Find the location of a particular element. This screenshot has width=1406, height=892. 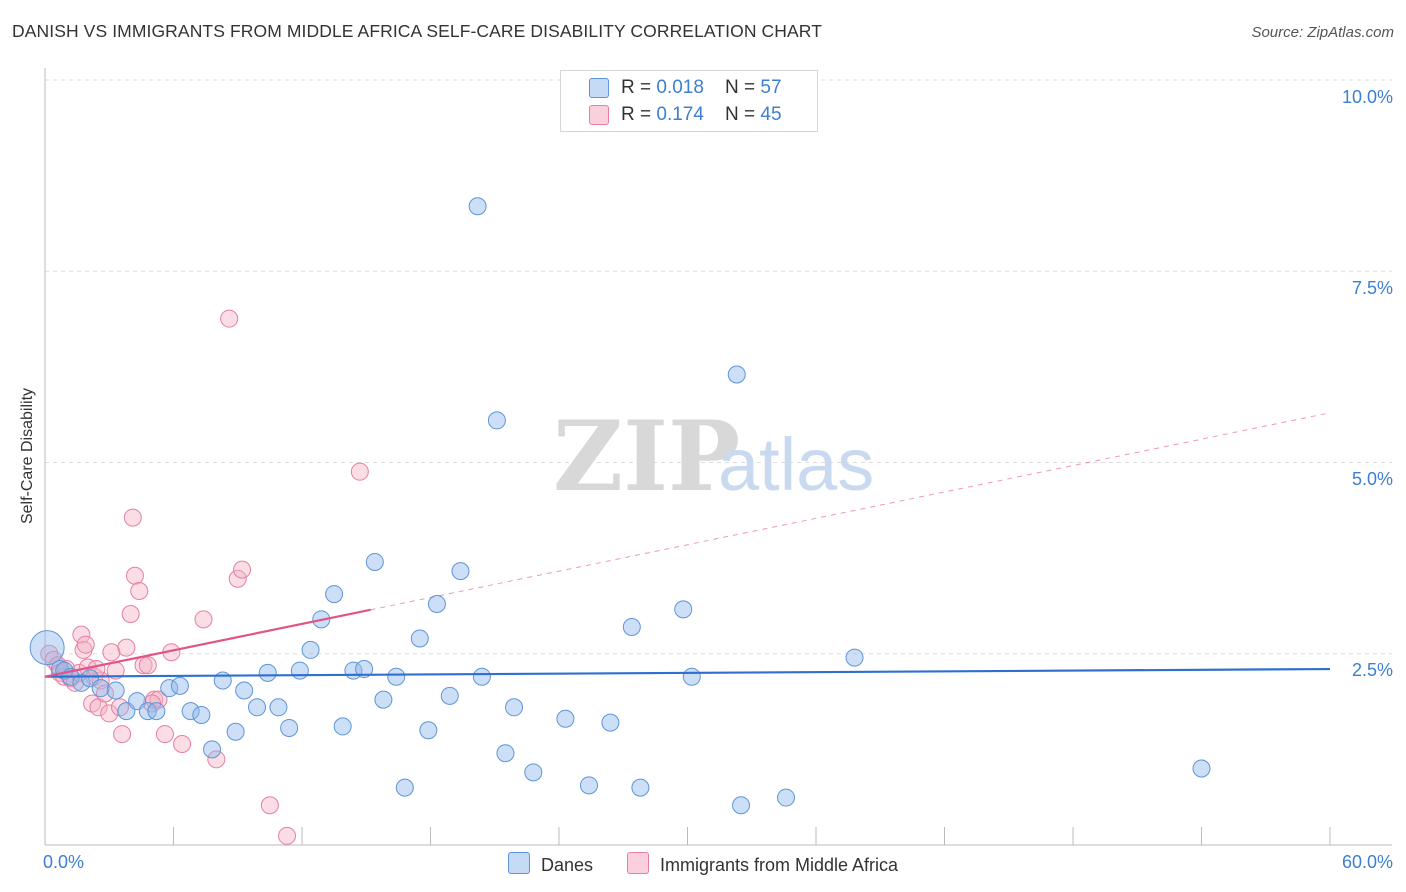

x-tick-label-min: 0.0% is located at coordinates (64, 862).